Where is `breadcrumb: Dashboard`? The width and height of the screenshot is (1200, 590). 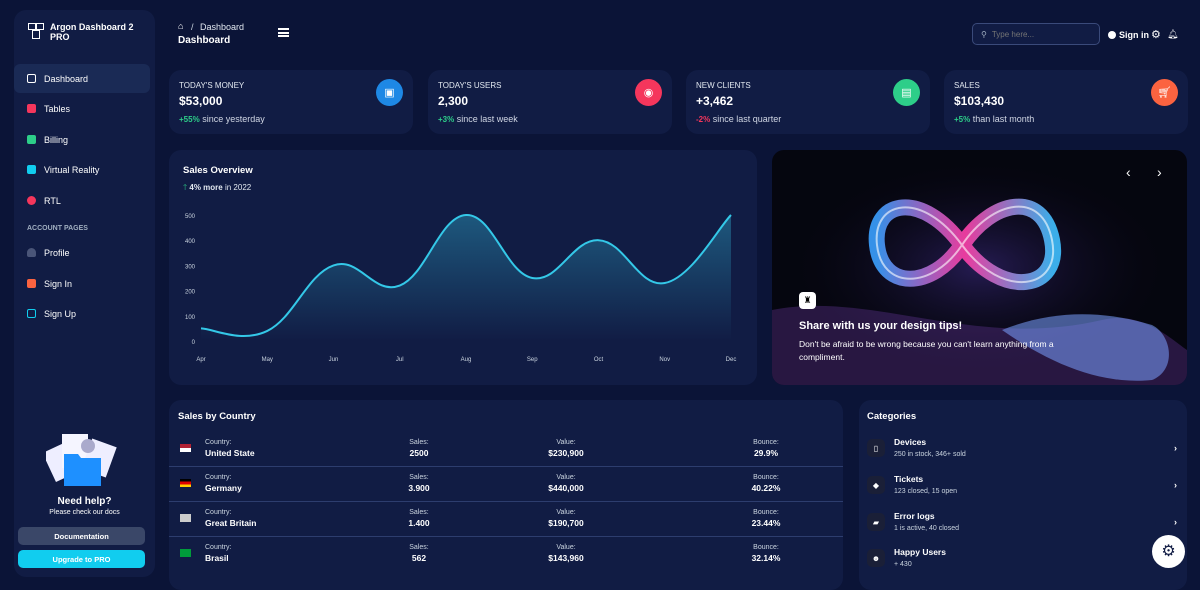 breadcrumb: Dashboard is located at coordinates (222, 27).